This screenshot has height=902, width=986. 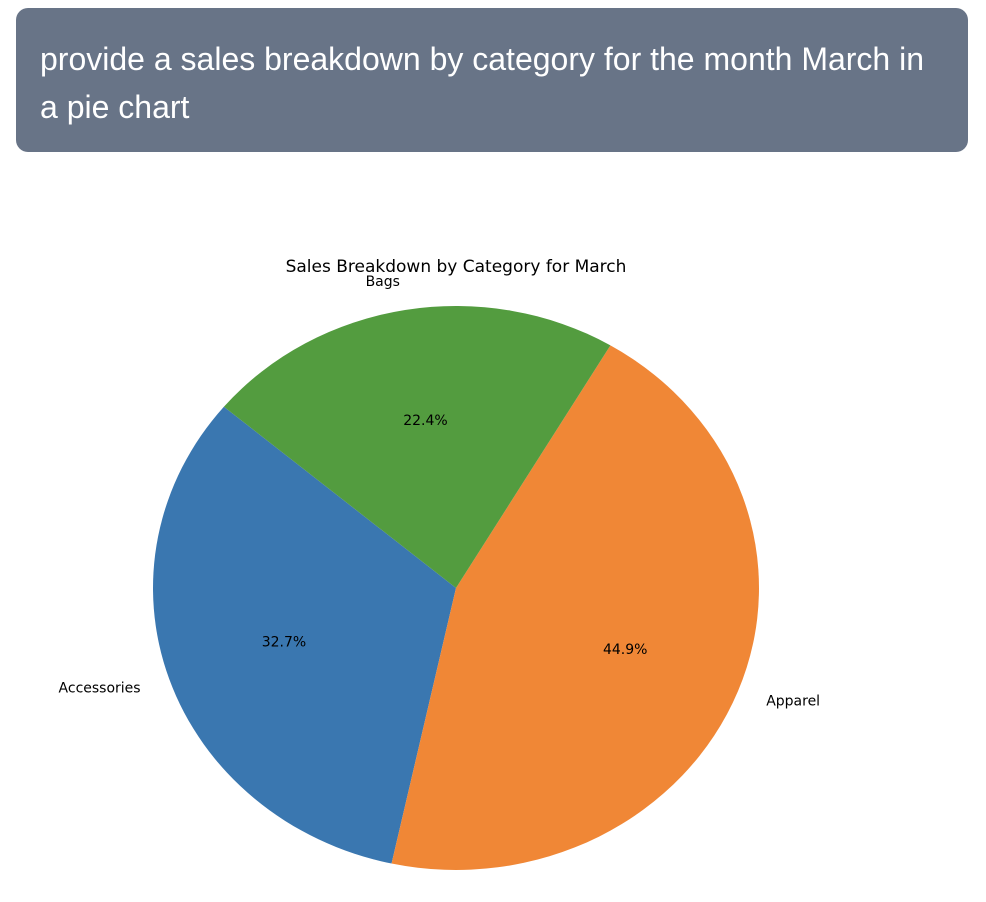 What do you see at coordinates (100, 688) in the screenshot?
I see `slice-label-accessories: Accessories` at bounding box center [100, 688].